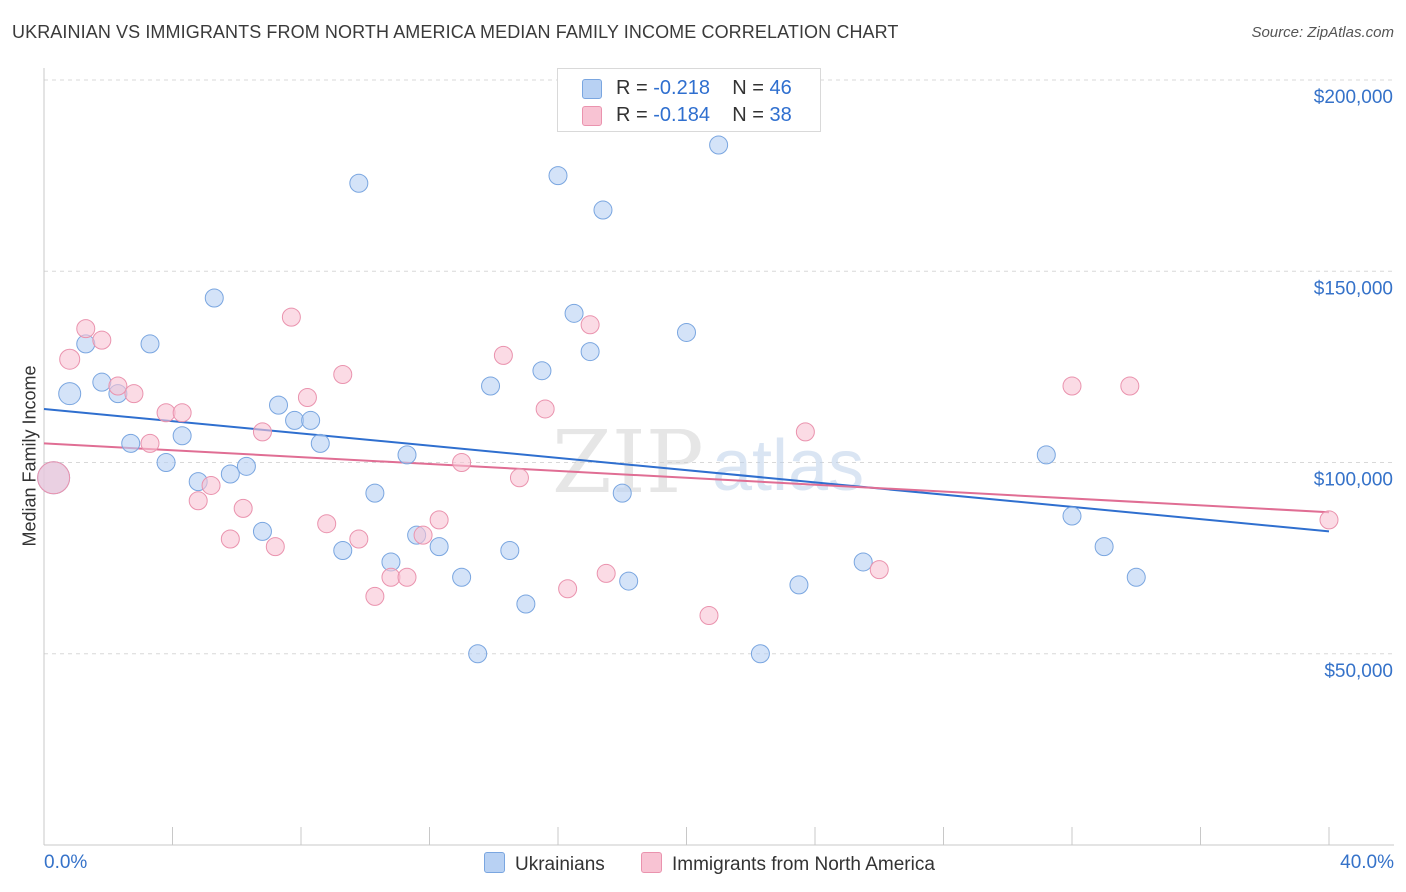  Describe the element at coordinates (494, 862) in the screenshot. I see `bottom-legend-swatch-ukrainians` at that location.